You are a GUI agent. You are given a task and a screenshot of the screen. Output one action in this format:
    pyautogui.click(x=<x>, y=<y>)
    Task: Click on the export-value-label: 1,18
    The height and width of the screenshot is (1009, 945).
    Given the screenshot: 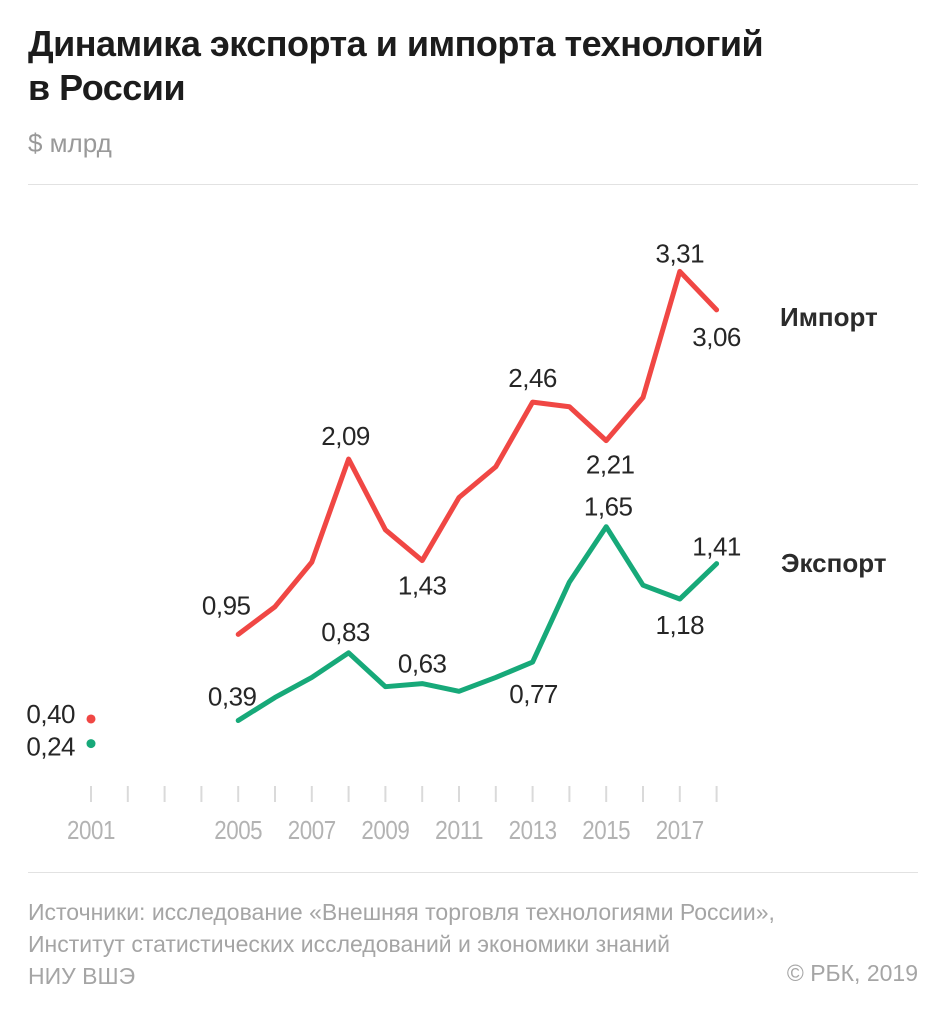 What is the action you would take?
    pyautogui.click(x=679, y=625)
    